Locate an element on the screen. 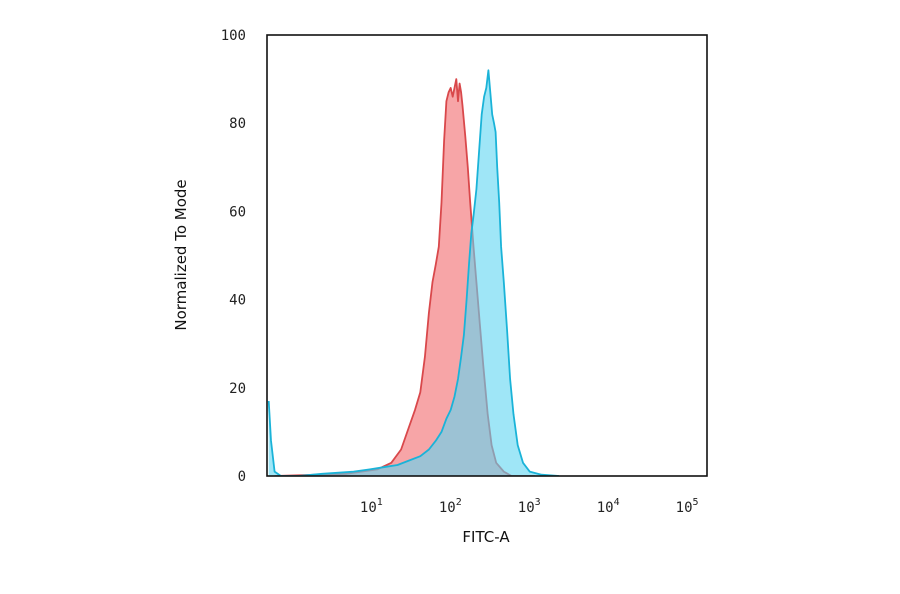 The width and height of the screenshot is (900, 594). y-axis-ticks: 0 20 40 60 80 100 is located at coordinates (233, 256).